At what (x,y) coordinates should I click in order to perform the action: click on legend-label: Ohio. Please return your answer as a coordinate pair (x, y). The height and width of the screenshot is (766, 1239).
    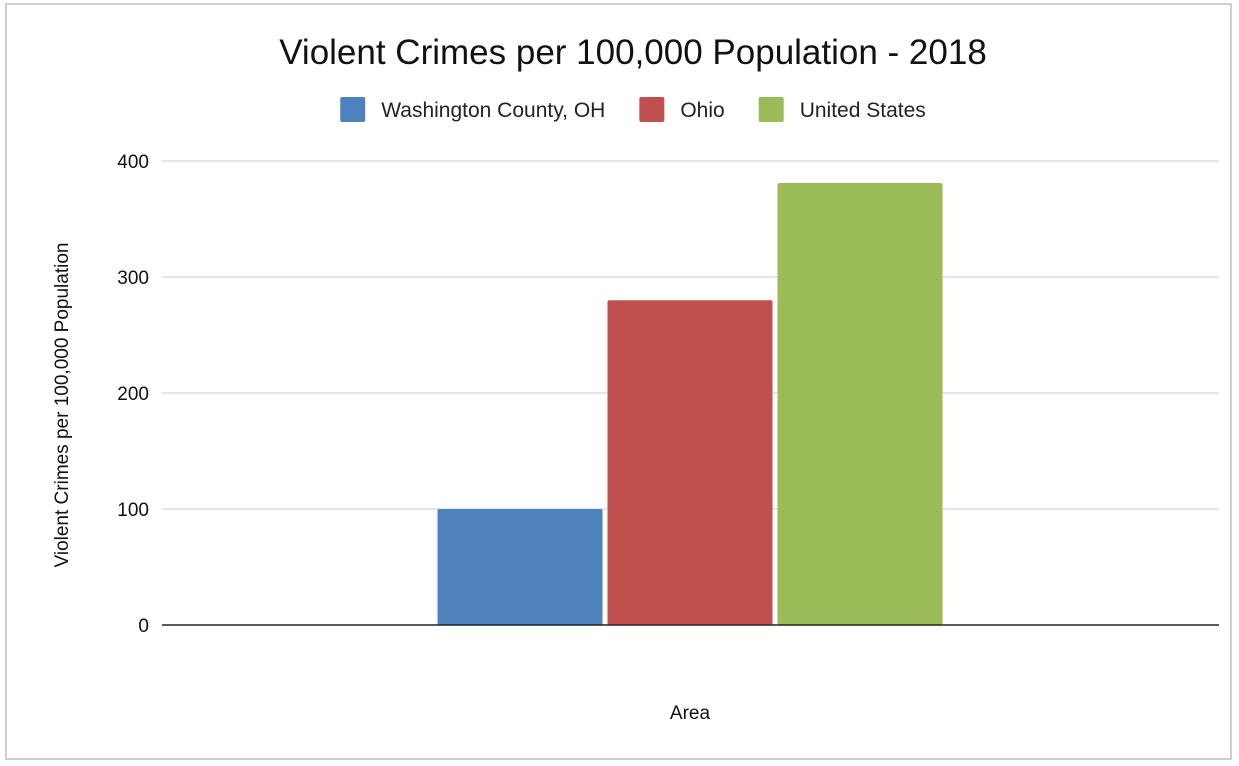
    Looking at the image, I should click on (702, 110).